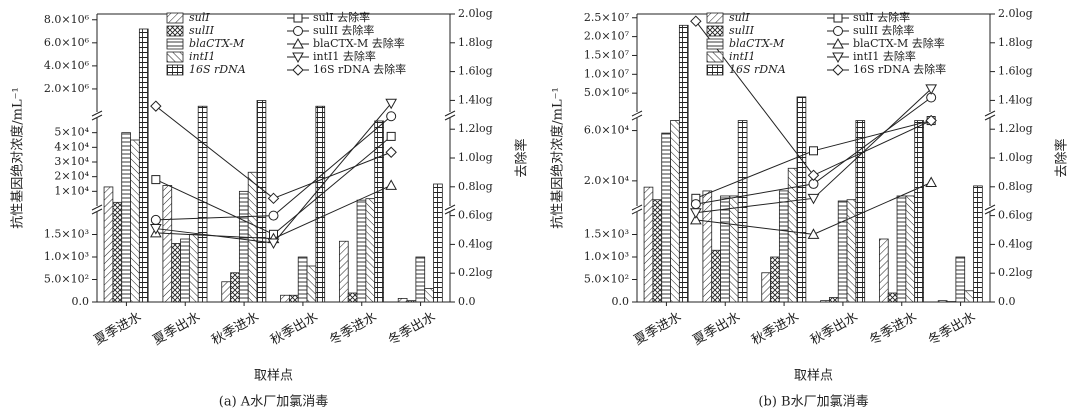 The image size is (1080, 415). What do you see at coordinates (813, 402) in the screenshot?
I see `panel-title: (b) B水厂加氯消毒` at bounding box center [813, 402].